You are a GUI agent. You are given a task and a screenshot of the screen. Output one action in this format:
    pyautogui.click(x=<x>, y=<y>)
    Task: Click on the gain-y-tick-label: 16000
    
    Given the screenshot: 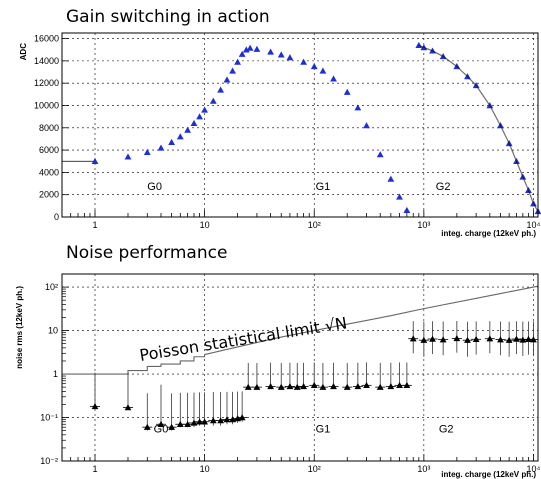 What is the action you would take?
    pyautogui.click(x=46, y=39)
    